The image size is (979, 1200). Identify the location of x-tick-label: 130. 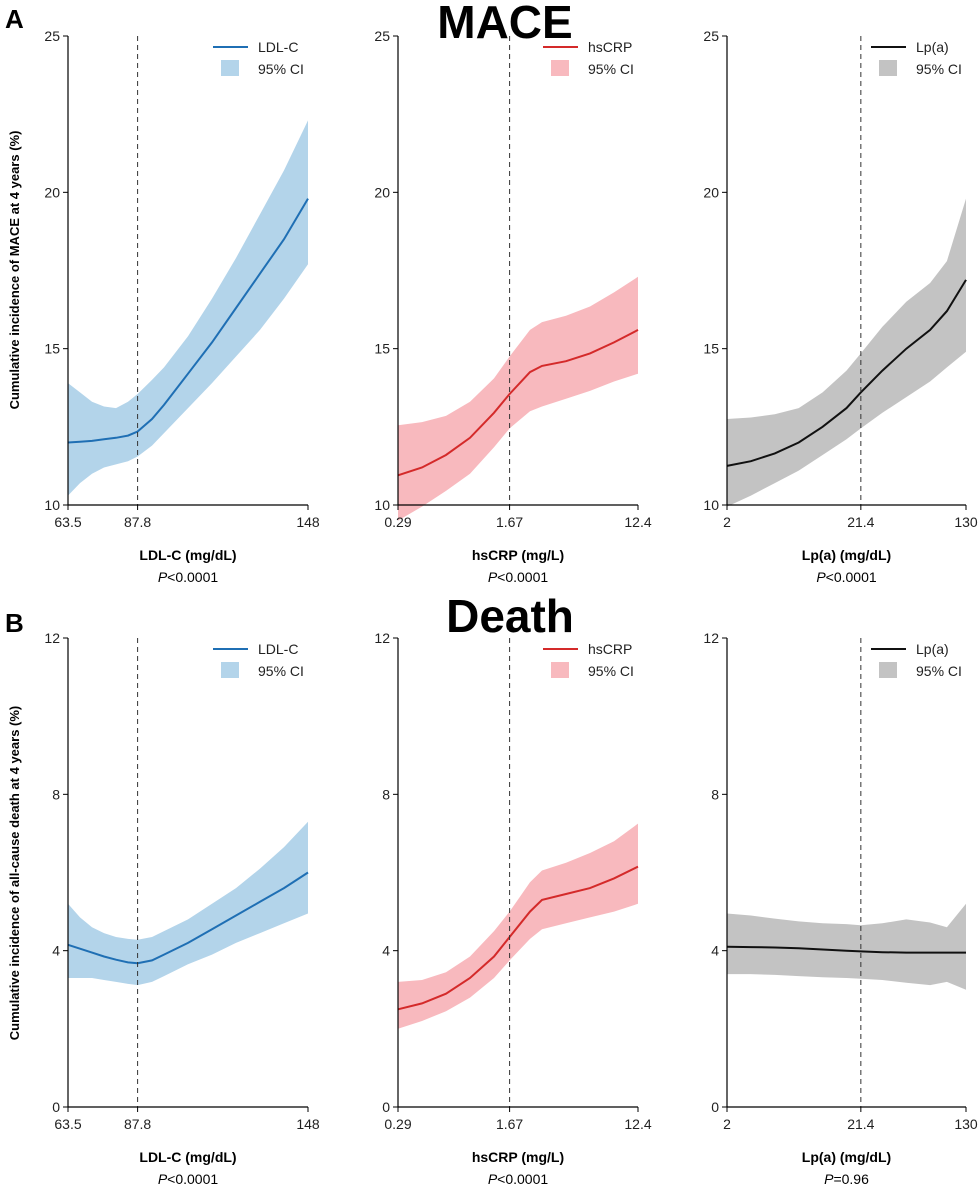
(966, 522).